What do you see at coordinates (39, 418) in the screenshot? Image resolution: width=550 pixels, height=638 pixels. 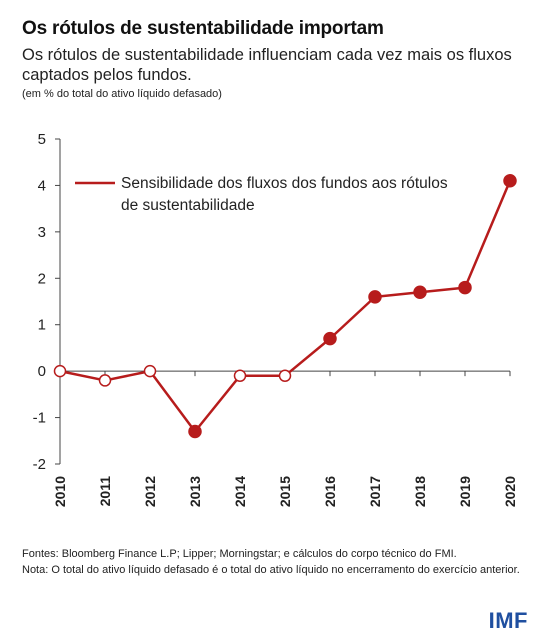 I see `y-tick-label: -1` at bounding box center [39, 418].